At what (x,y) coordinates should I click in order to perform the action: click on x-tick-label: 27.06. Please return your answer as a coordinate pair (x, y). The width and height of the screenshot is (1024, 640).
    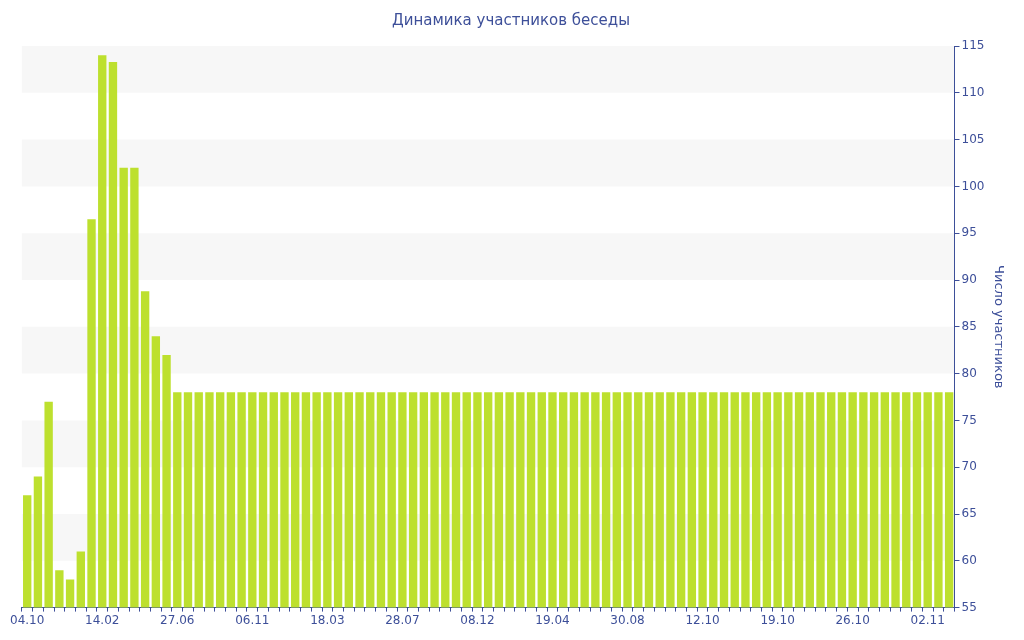
    Looking at the image, I should click on (177, 619).